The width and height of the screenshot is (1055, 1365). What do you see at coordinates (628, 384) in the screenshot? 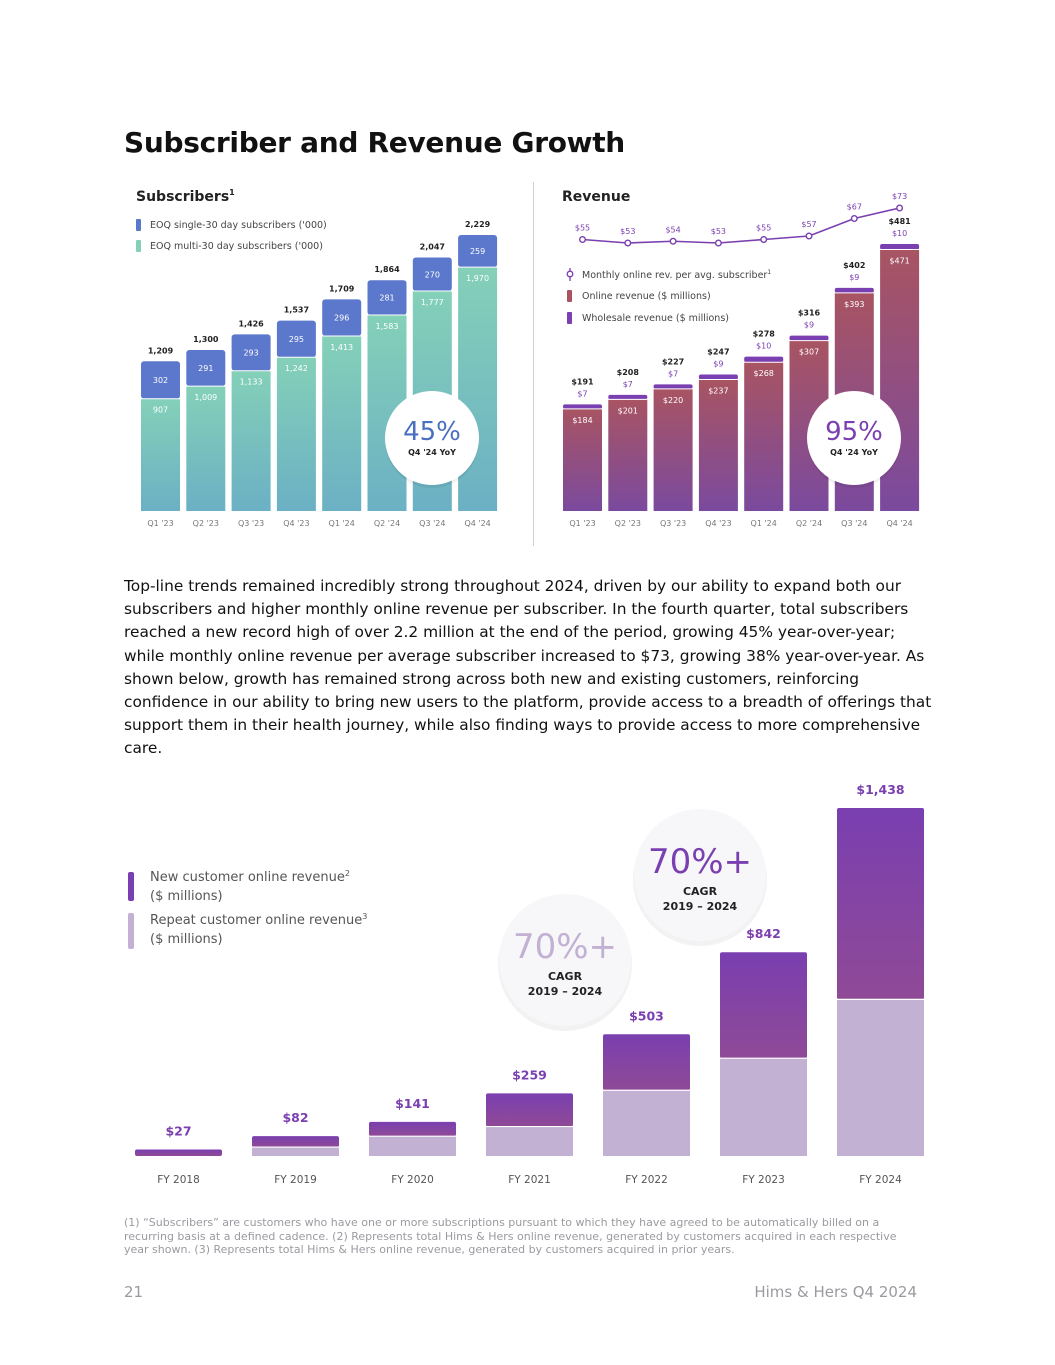
I see `wholesale-revenue-label: $7` at bounding box center [628, 384].